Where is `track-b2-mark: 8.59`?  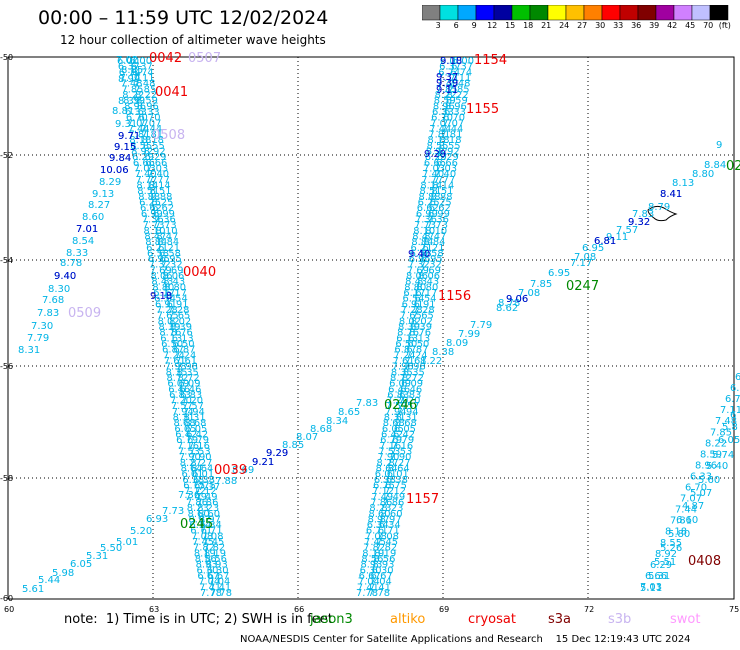
track-b2-mark: 8.59 is located at coordinates (457, 101).